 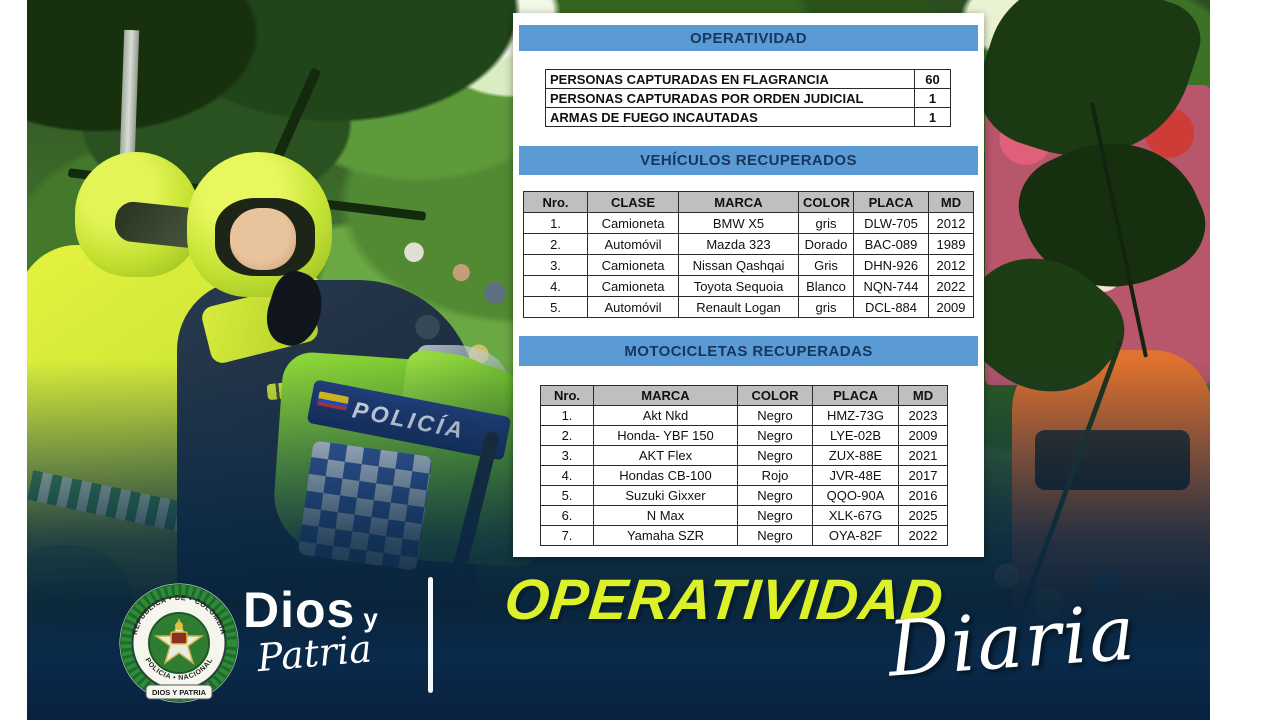 I want to click on section-header-motocicletas: MOTOCICLETAS RECUPERADAS, so click(x=748, y=351).